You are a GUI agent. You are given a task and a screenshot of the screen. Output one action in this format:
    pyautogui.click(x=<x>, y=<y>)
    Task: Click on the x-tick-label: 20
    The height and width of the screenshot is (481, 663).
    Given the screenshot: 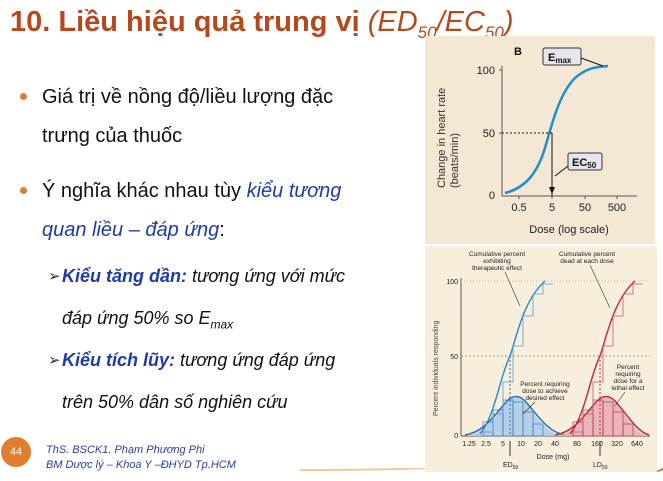 What is the action you would take?
    pyautogui.click(x=538, y=444)
    